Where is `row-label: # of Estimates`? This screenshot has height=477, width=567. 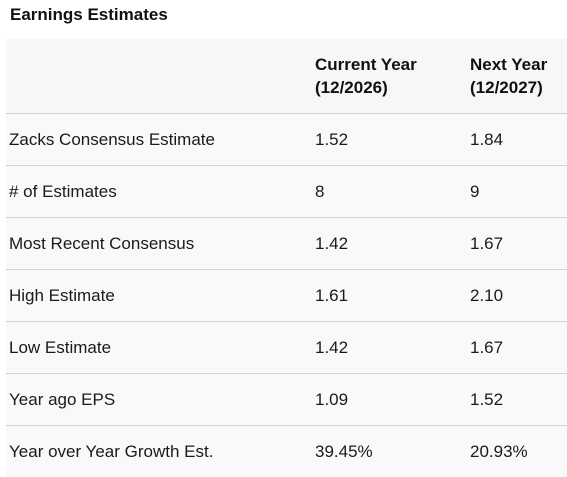 row-label: # of Estimates is located at coordinates (159, 191).